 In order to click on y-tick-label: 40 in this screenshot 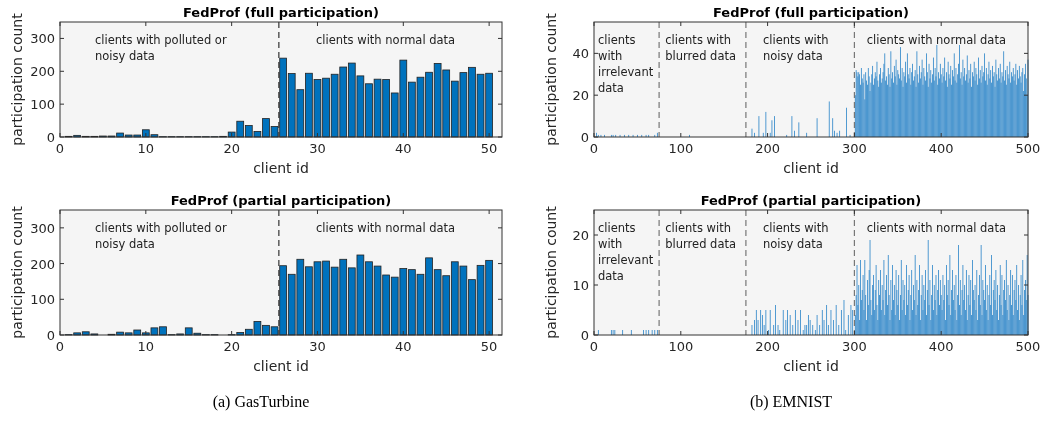, I will do `click(580, 54)`.